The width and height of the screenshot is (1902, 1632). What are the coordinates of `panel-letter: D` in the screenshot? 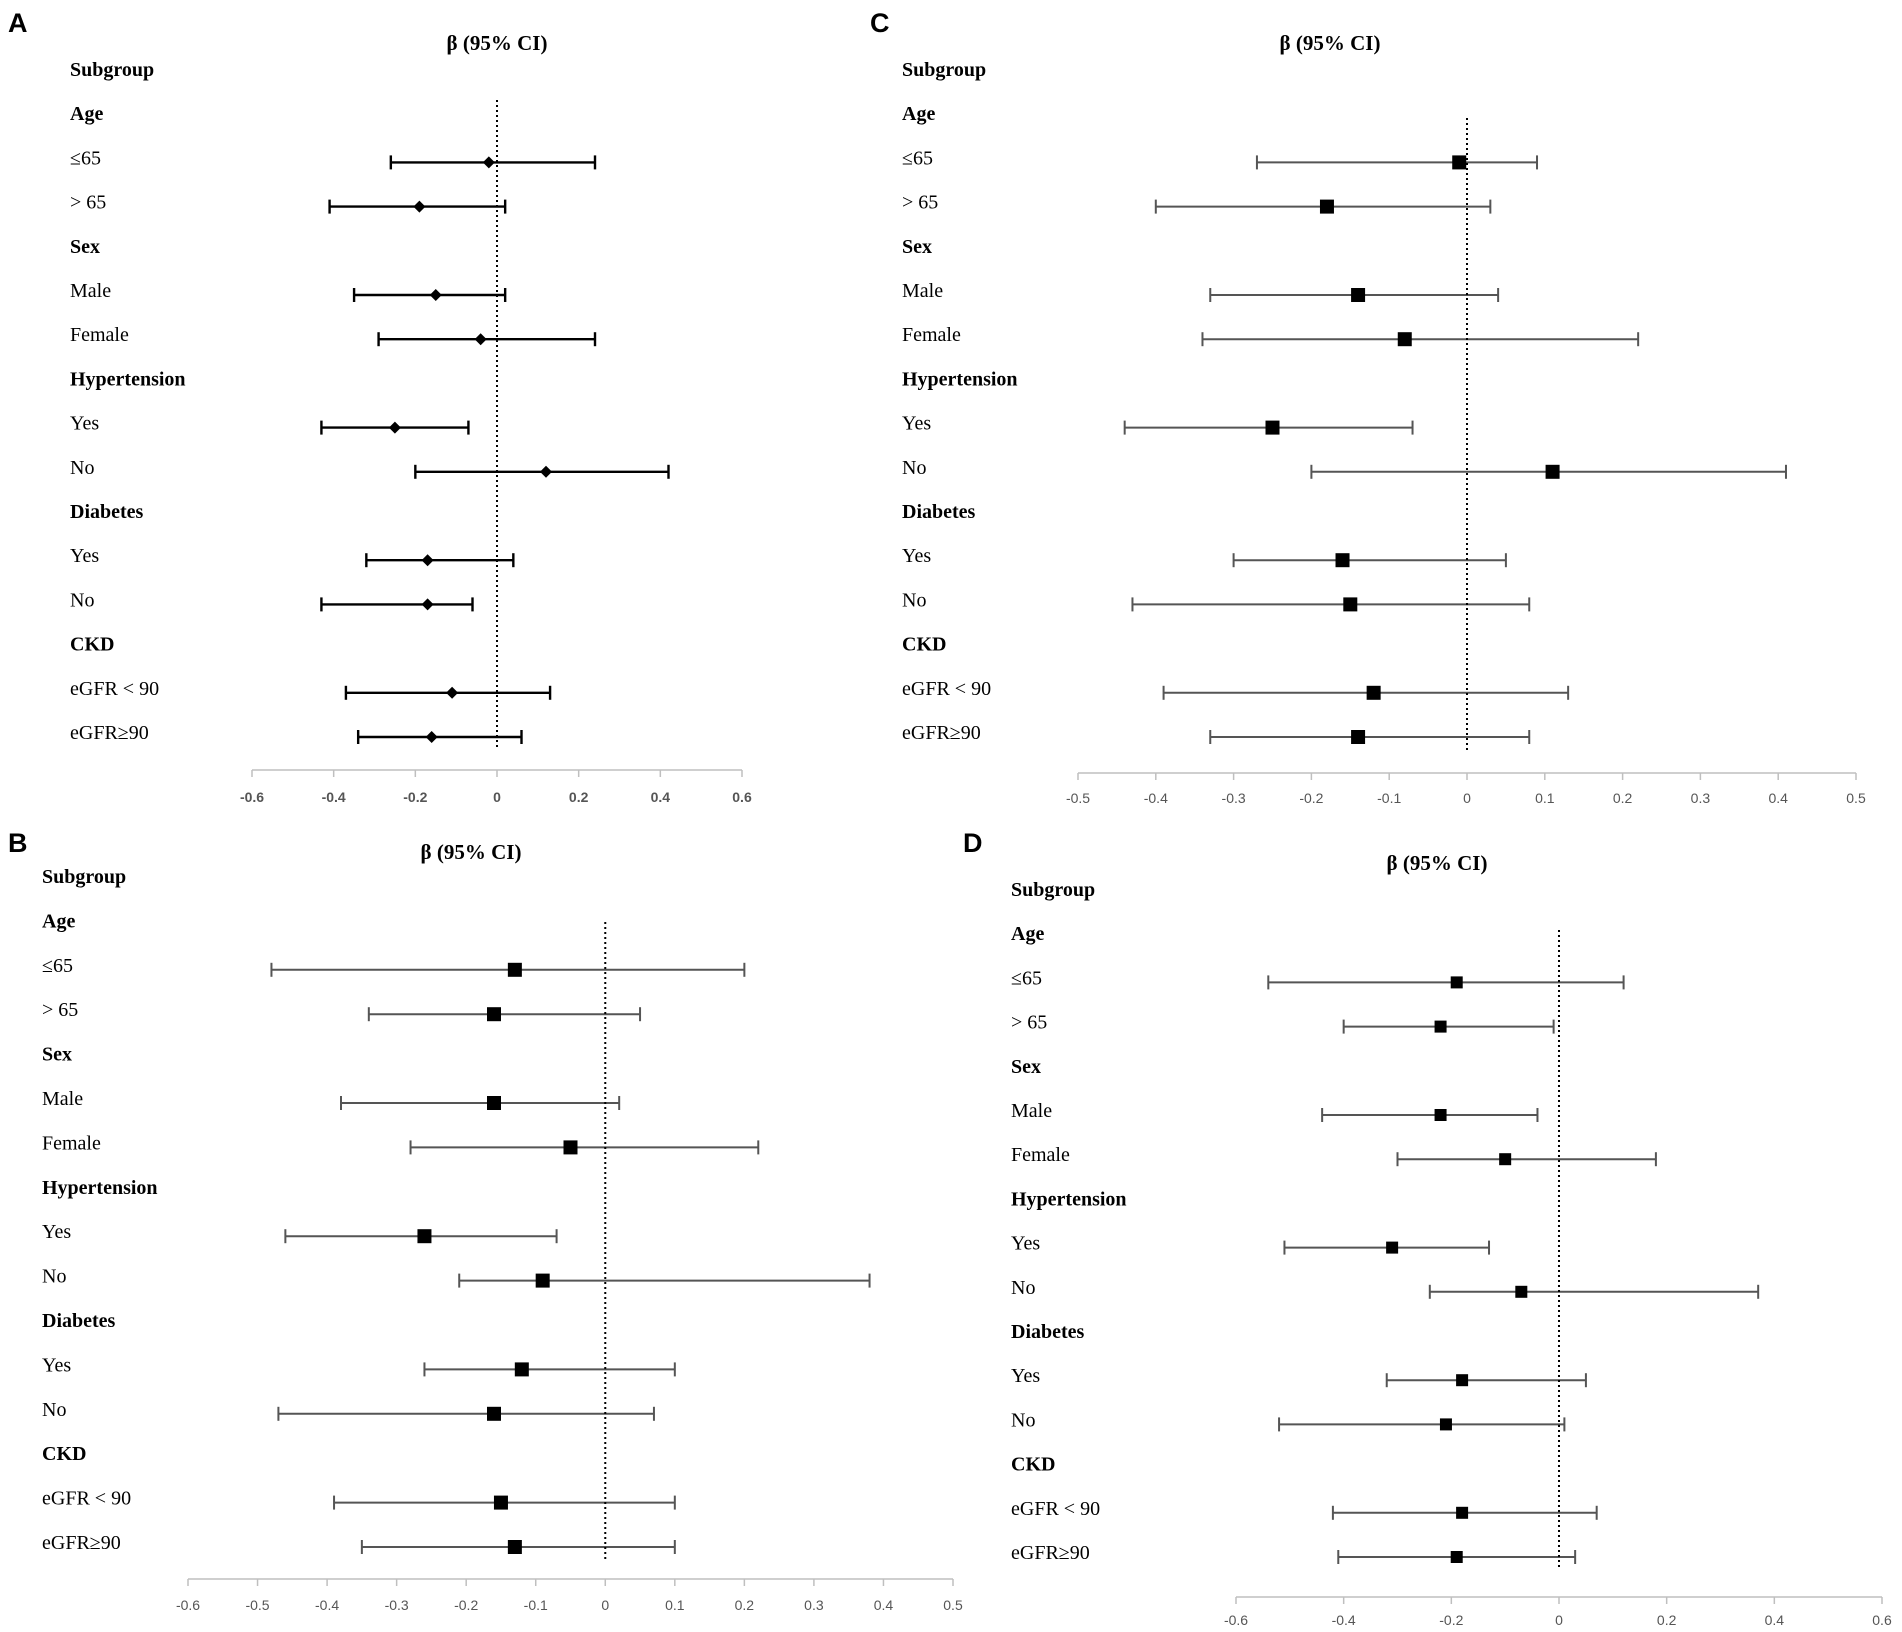 It's located at (973, 843).